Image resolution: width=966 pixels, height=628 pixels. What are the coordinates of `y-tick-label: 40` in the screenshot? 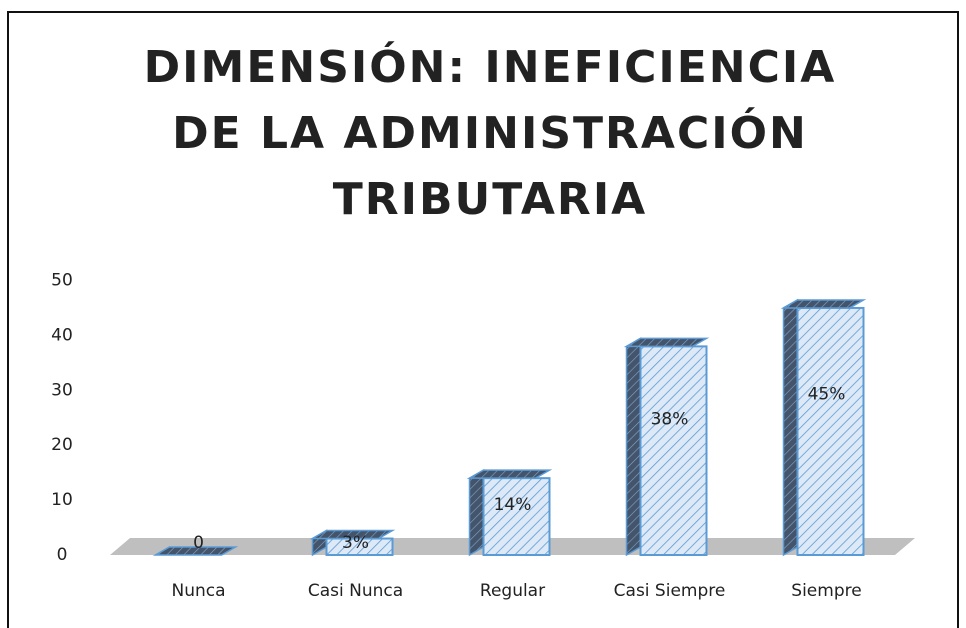 It's located at (62, 335).